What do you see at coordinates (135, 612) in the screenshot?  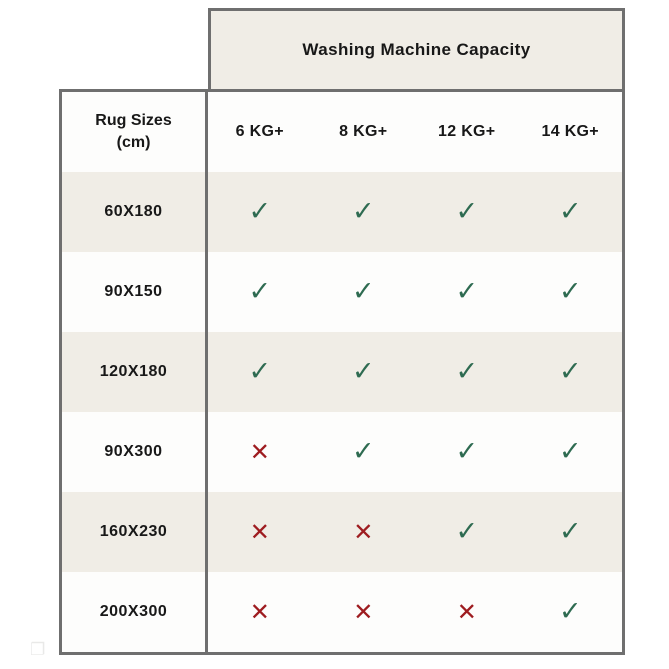 I see `row-label-200x300: 200X300` at bounding box center [135, 612].